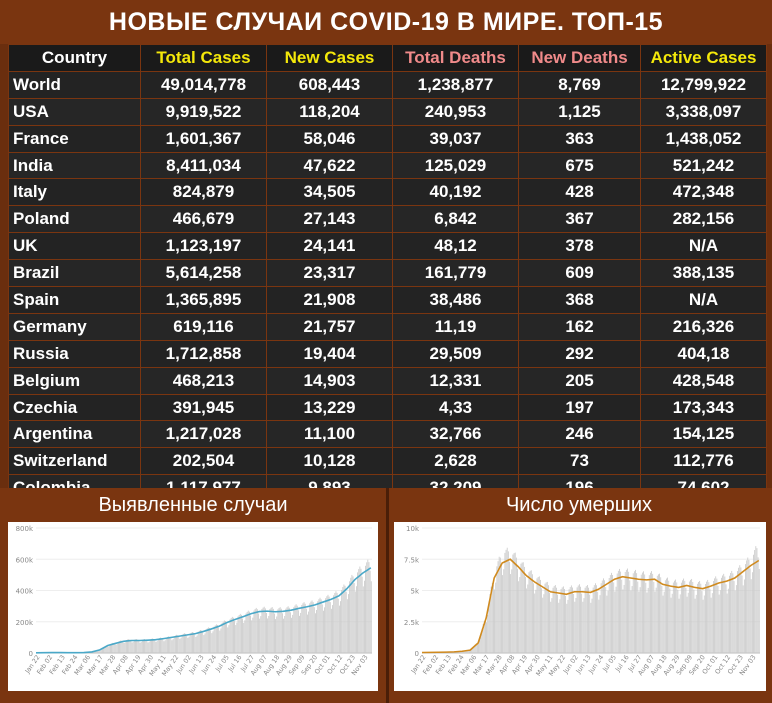 Image resolution: width=772 pixels, height=703 pixels. Describe the element at coordinates (579, 326) in the screenshot. I see `cell-new-deaths: 162` at that location.